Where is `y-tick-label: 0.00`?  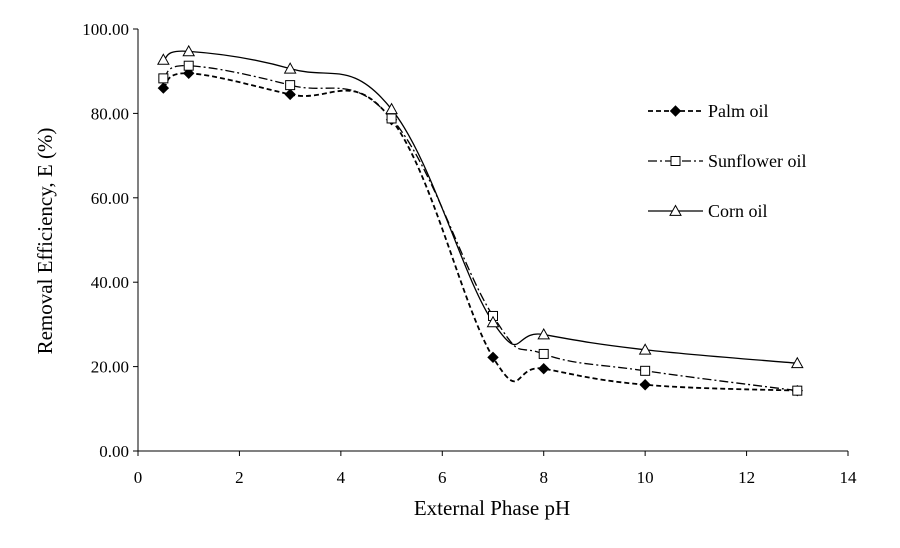 y-tick-label: 0.00 is located at coordinates (114, 451).